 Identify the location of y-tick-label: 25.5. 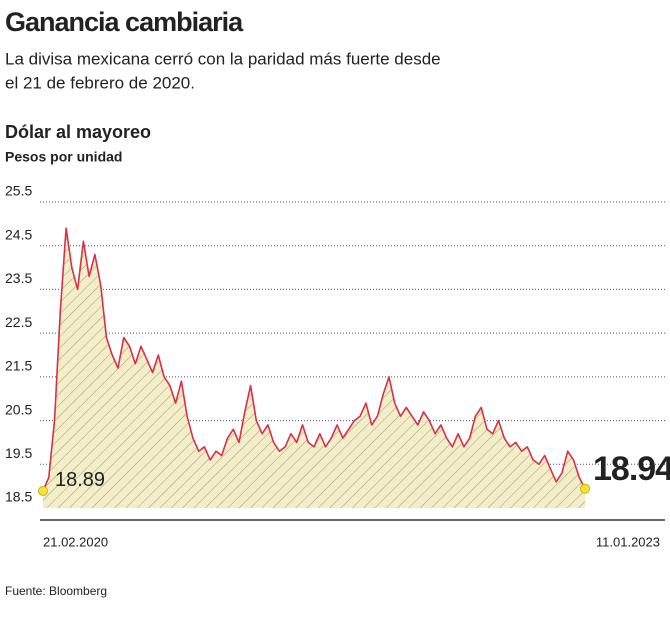
(18, 191).